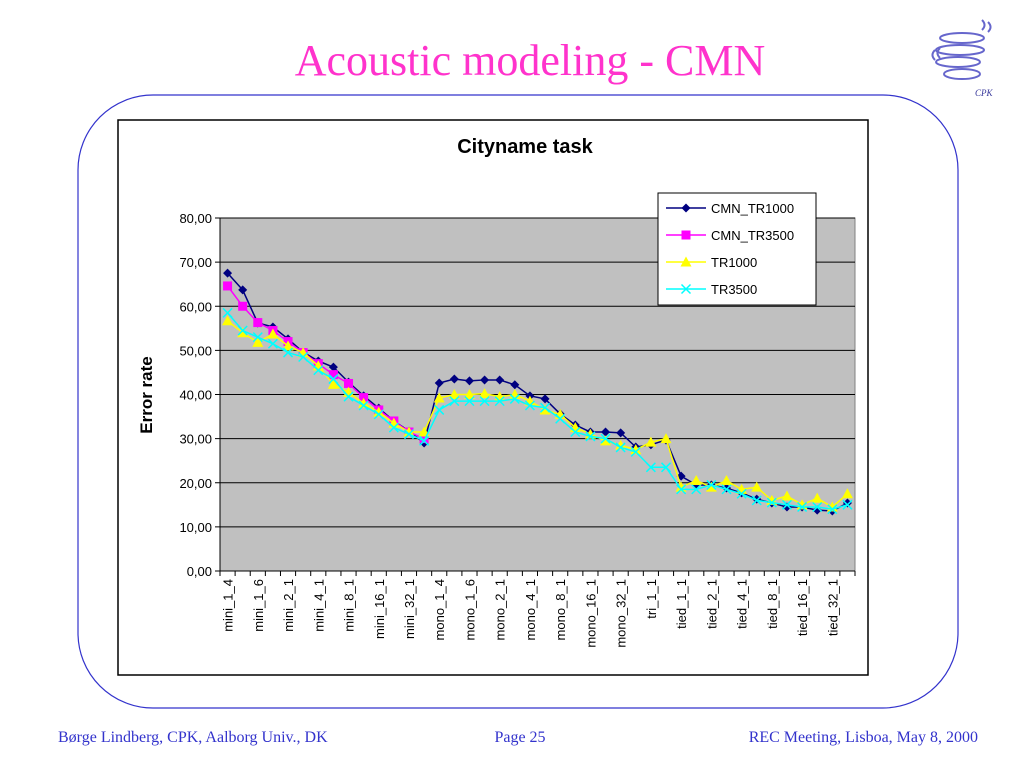 The height and width of the screenshot is (768, 1024). I want to click on logo-text: CPK, so click(984, 93).